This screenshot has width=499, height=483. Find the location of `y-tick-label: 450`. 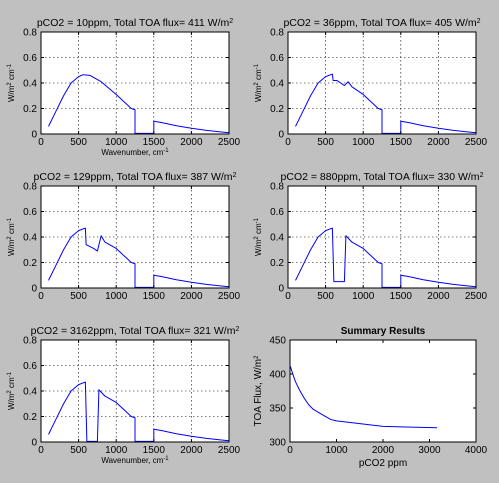

y-tick-label: 450 is located at coordinates (277, 341).